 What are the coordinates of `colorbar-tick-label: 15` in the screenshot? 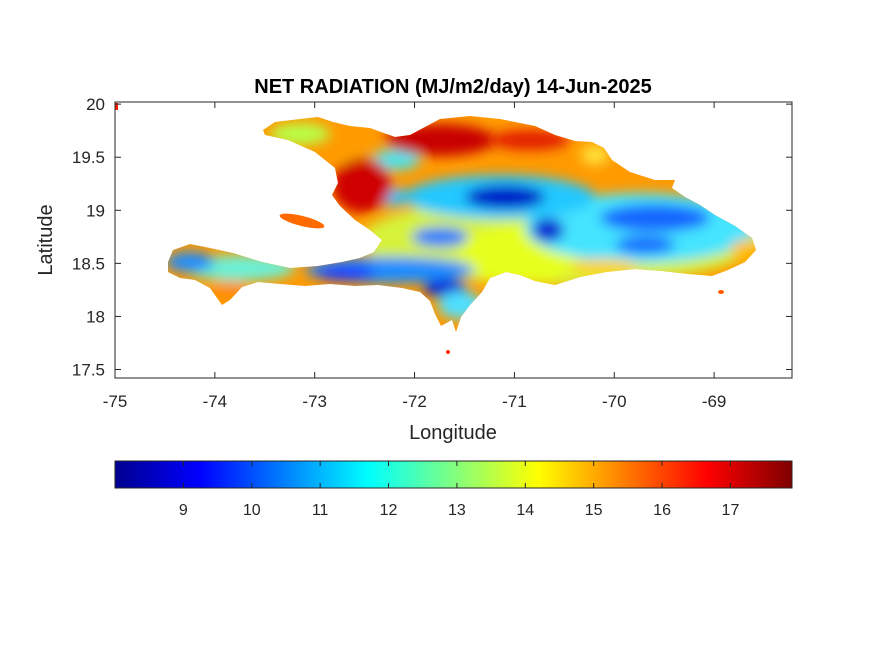 It's located at (594, 510).